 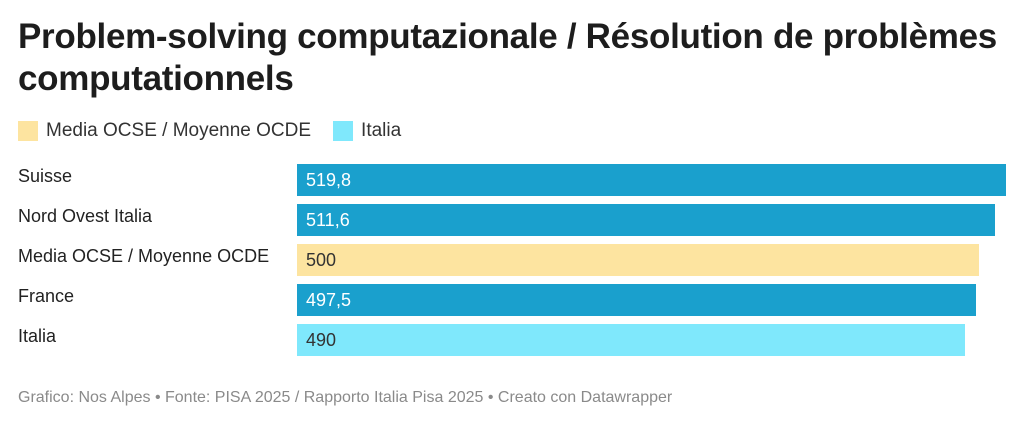 I want to click on bar-value-label: 490, so click(x=321, y=340).